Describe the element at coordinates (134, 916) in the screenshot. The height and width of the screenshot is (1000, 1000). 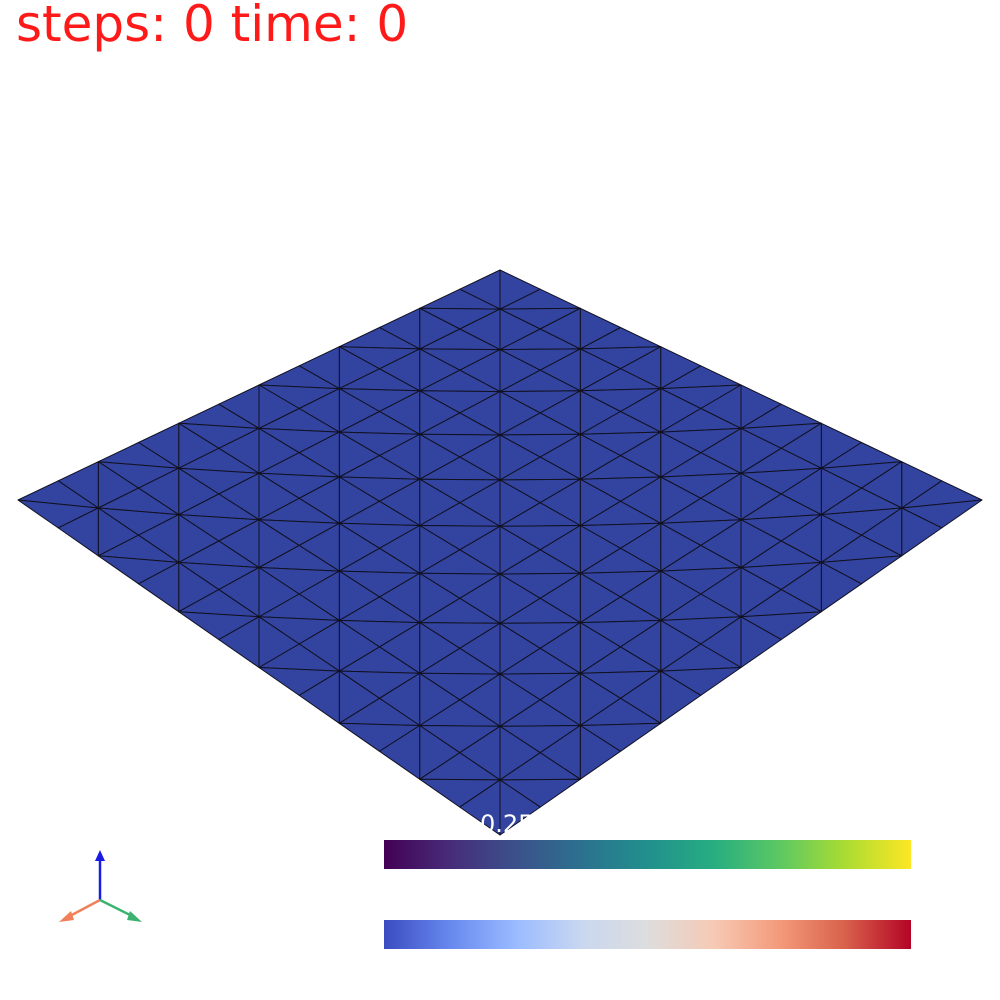
I see `y-axis-arrow` at that location.